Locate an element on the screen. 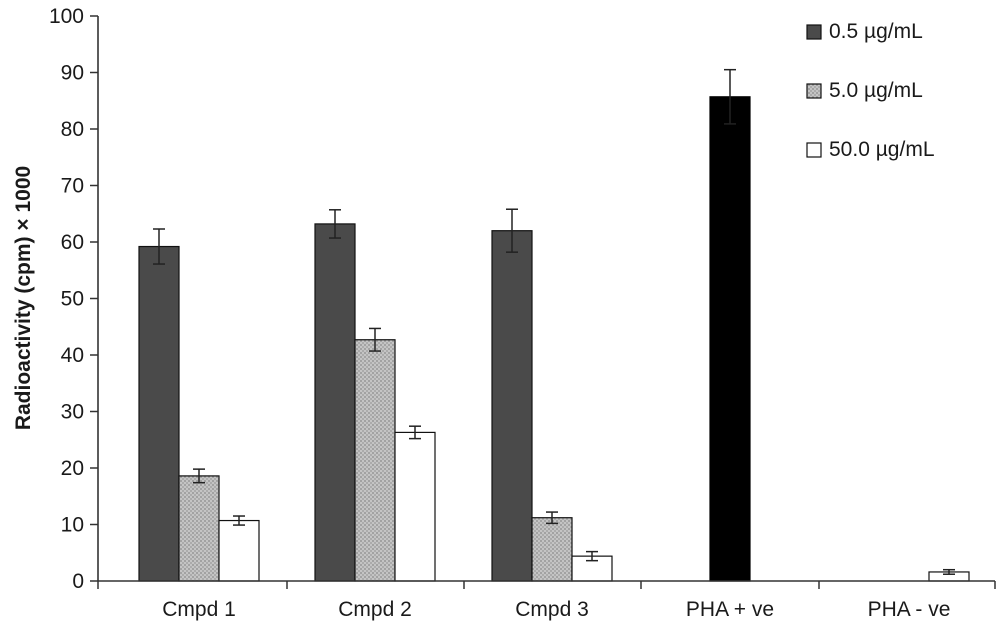 The height and width of the screenshot is (634, 1000). legend: 0.5 µg/mL 5.0 µg/mL 50.0 µg/mL is located at coordinates (870, 90).